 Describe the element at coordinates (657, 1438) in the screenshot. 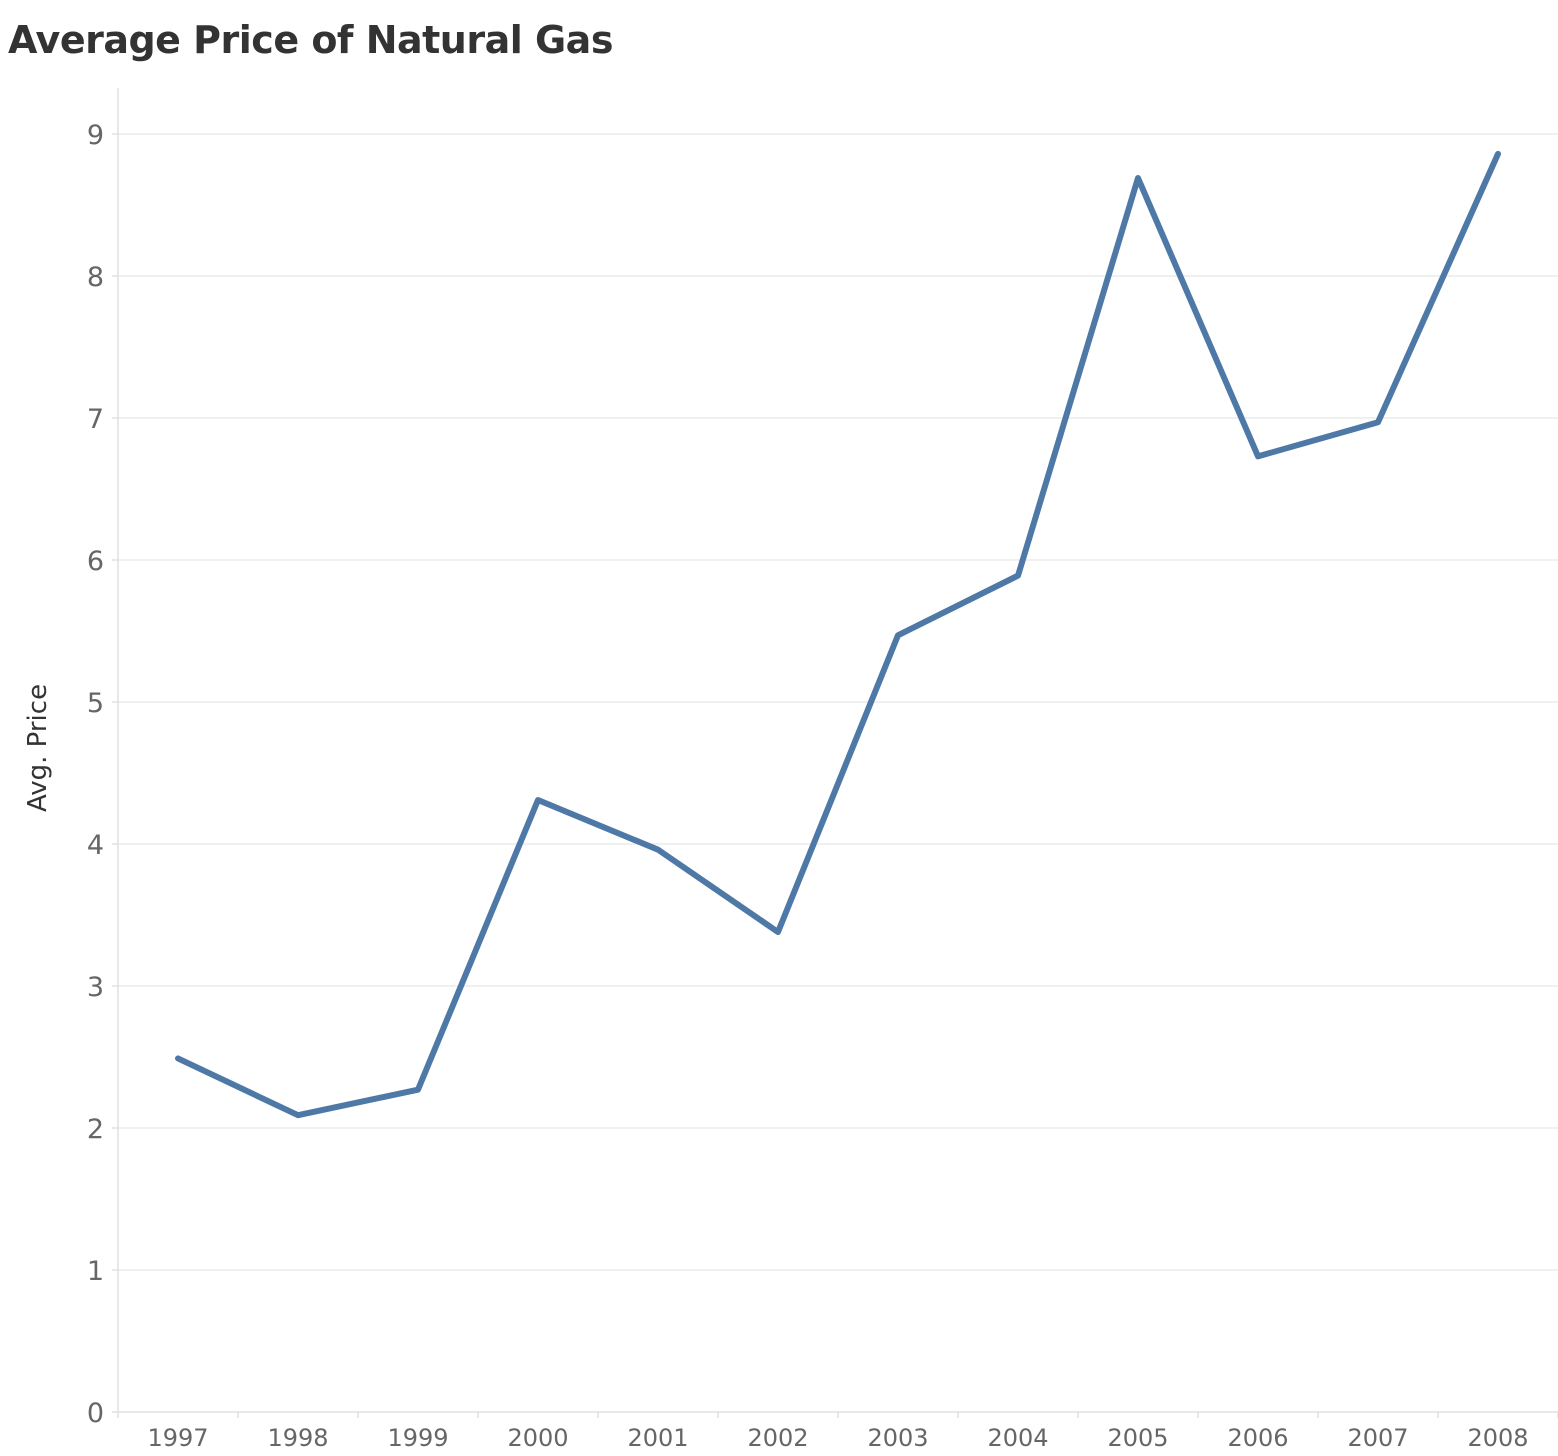

I see `x-tick-label-2001: 2001` at that location.